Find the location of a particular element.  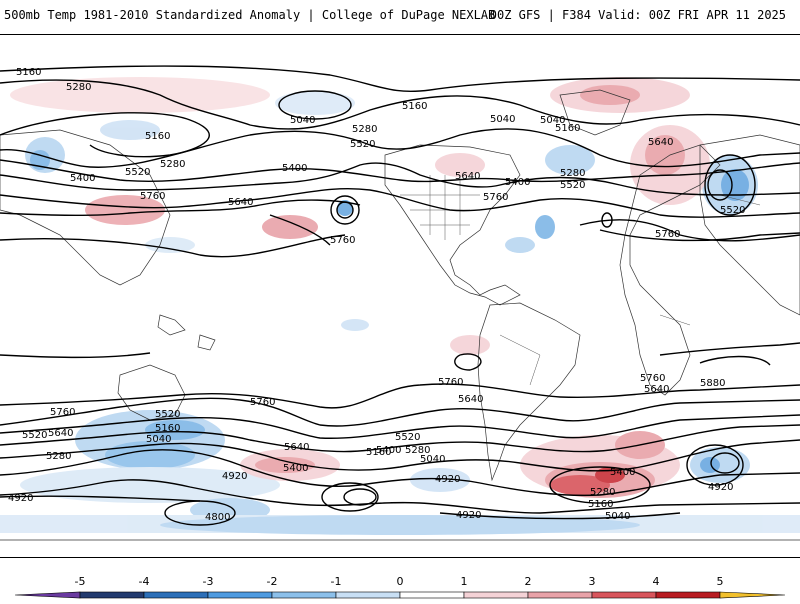

colorbar-tick-label: 3 is located at coordinates (592, 581).